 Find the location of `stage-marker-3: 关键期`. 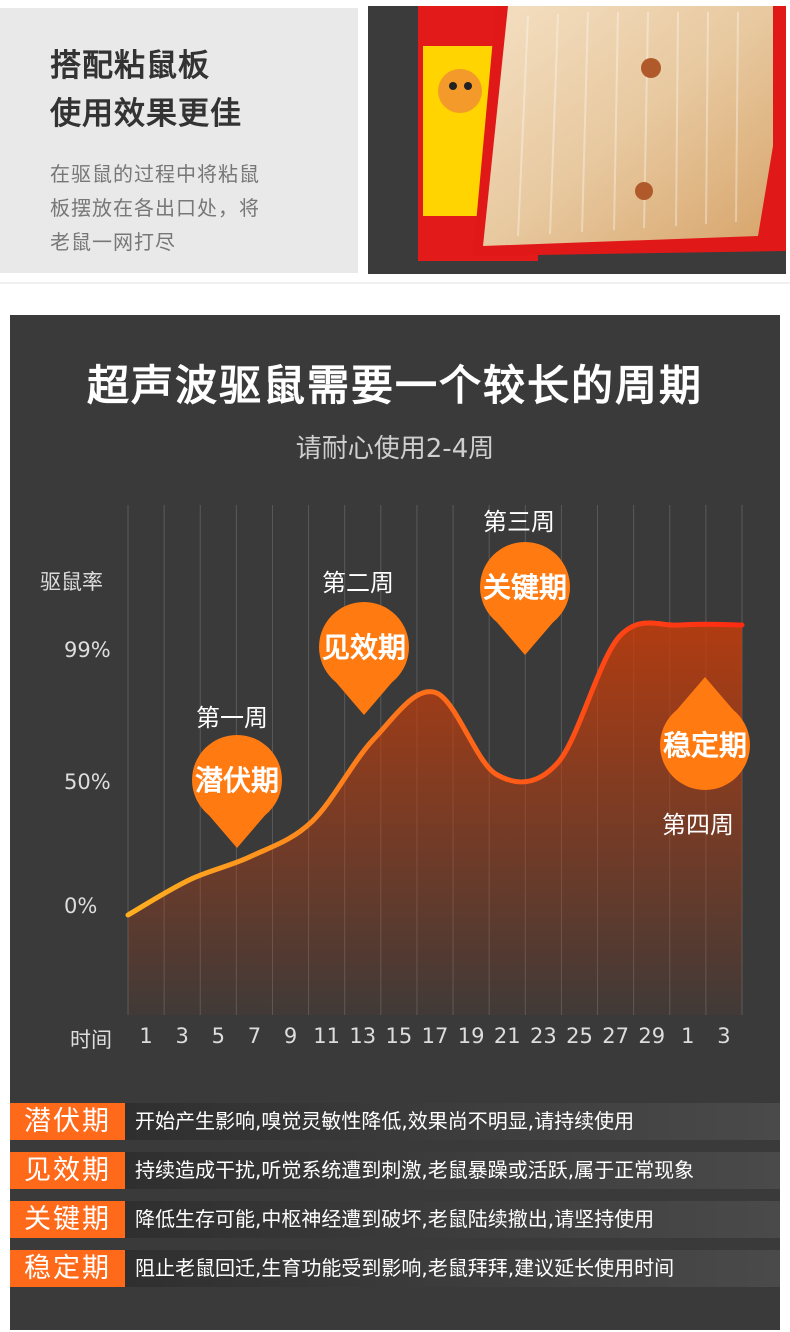

stage-marker-3: 关键期 is located at coordinates (525, 598).